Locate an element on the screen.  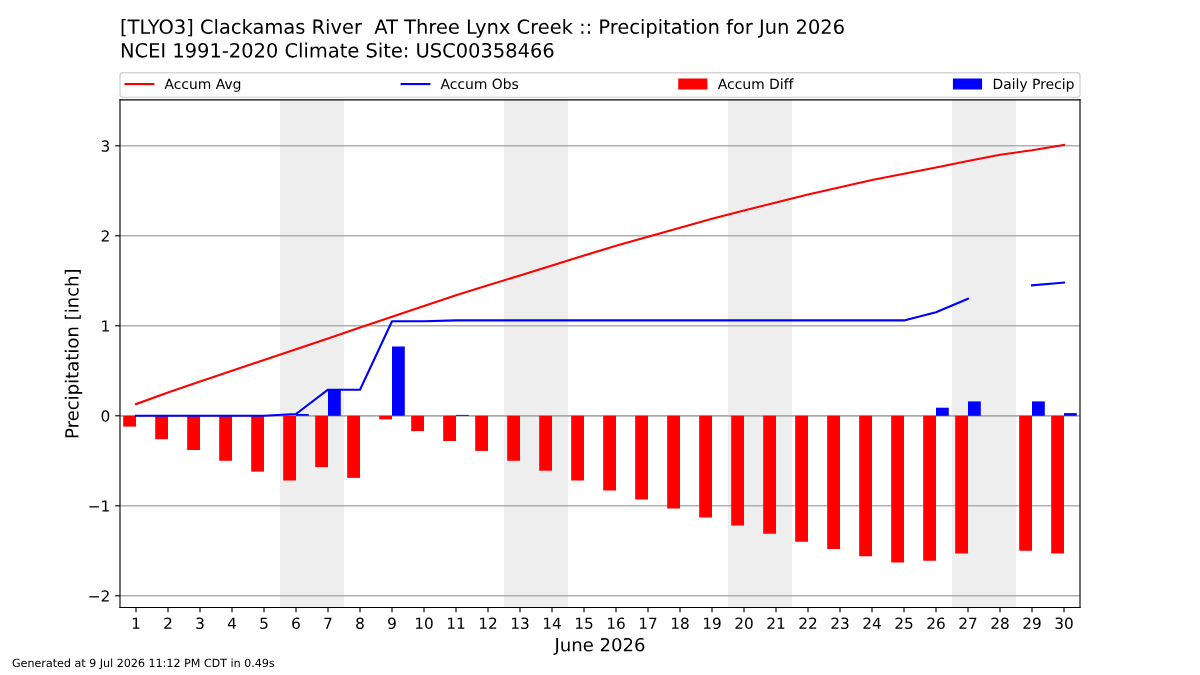
y-axis-title: Precipitation [inch] is located at coordinates (73, 354).